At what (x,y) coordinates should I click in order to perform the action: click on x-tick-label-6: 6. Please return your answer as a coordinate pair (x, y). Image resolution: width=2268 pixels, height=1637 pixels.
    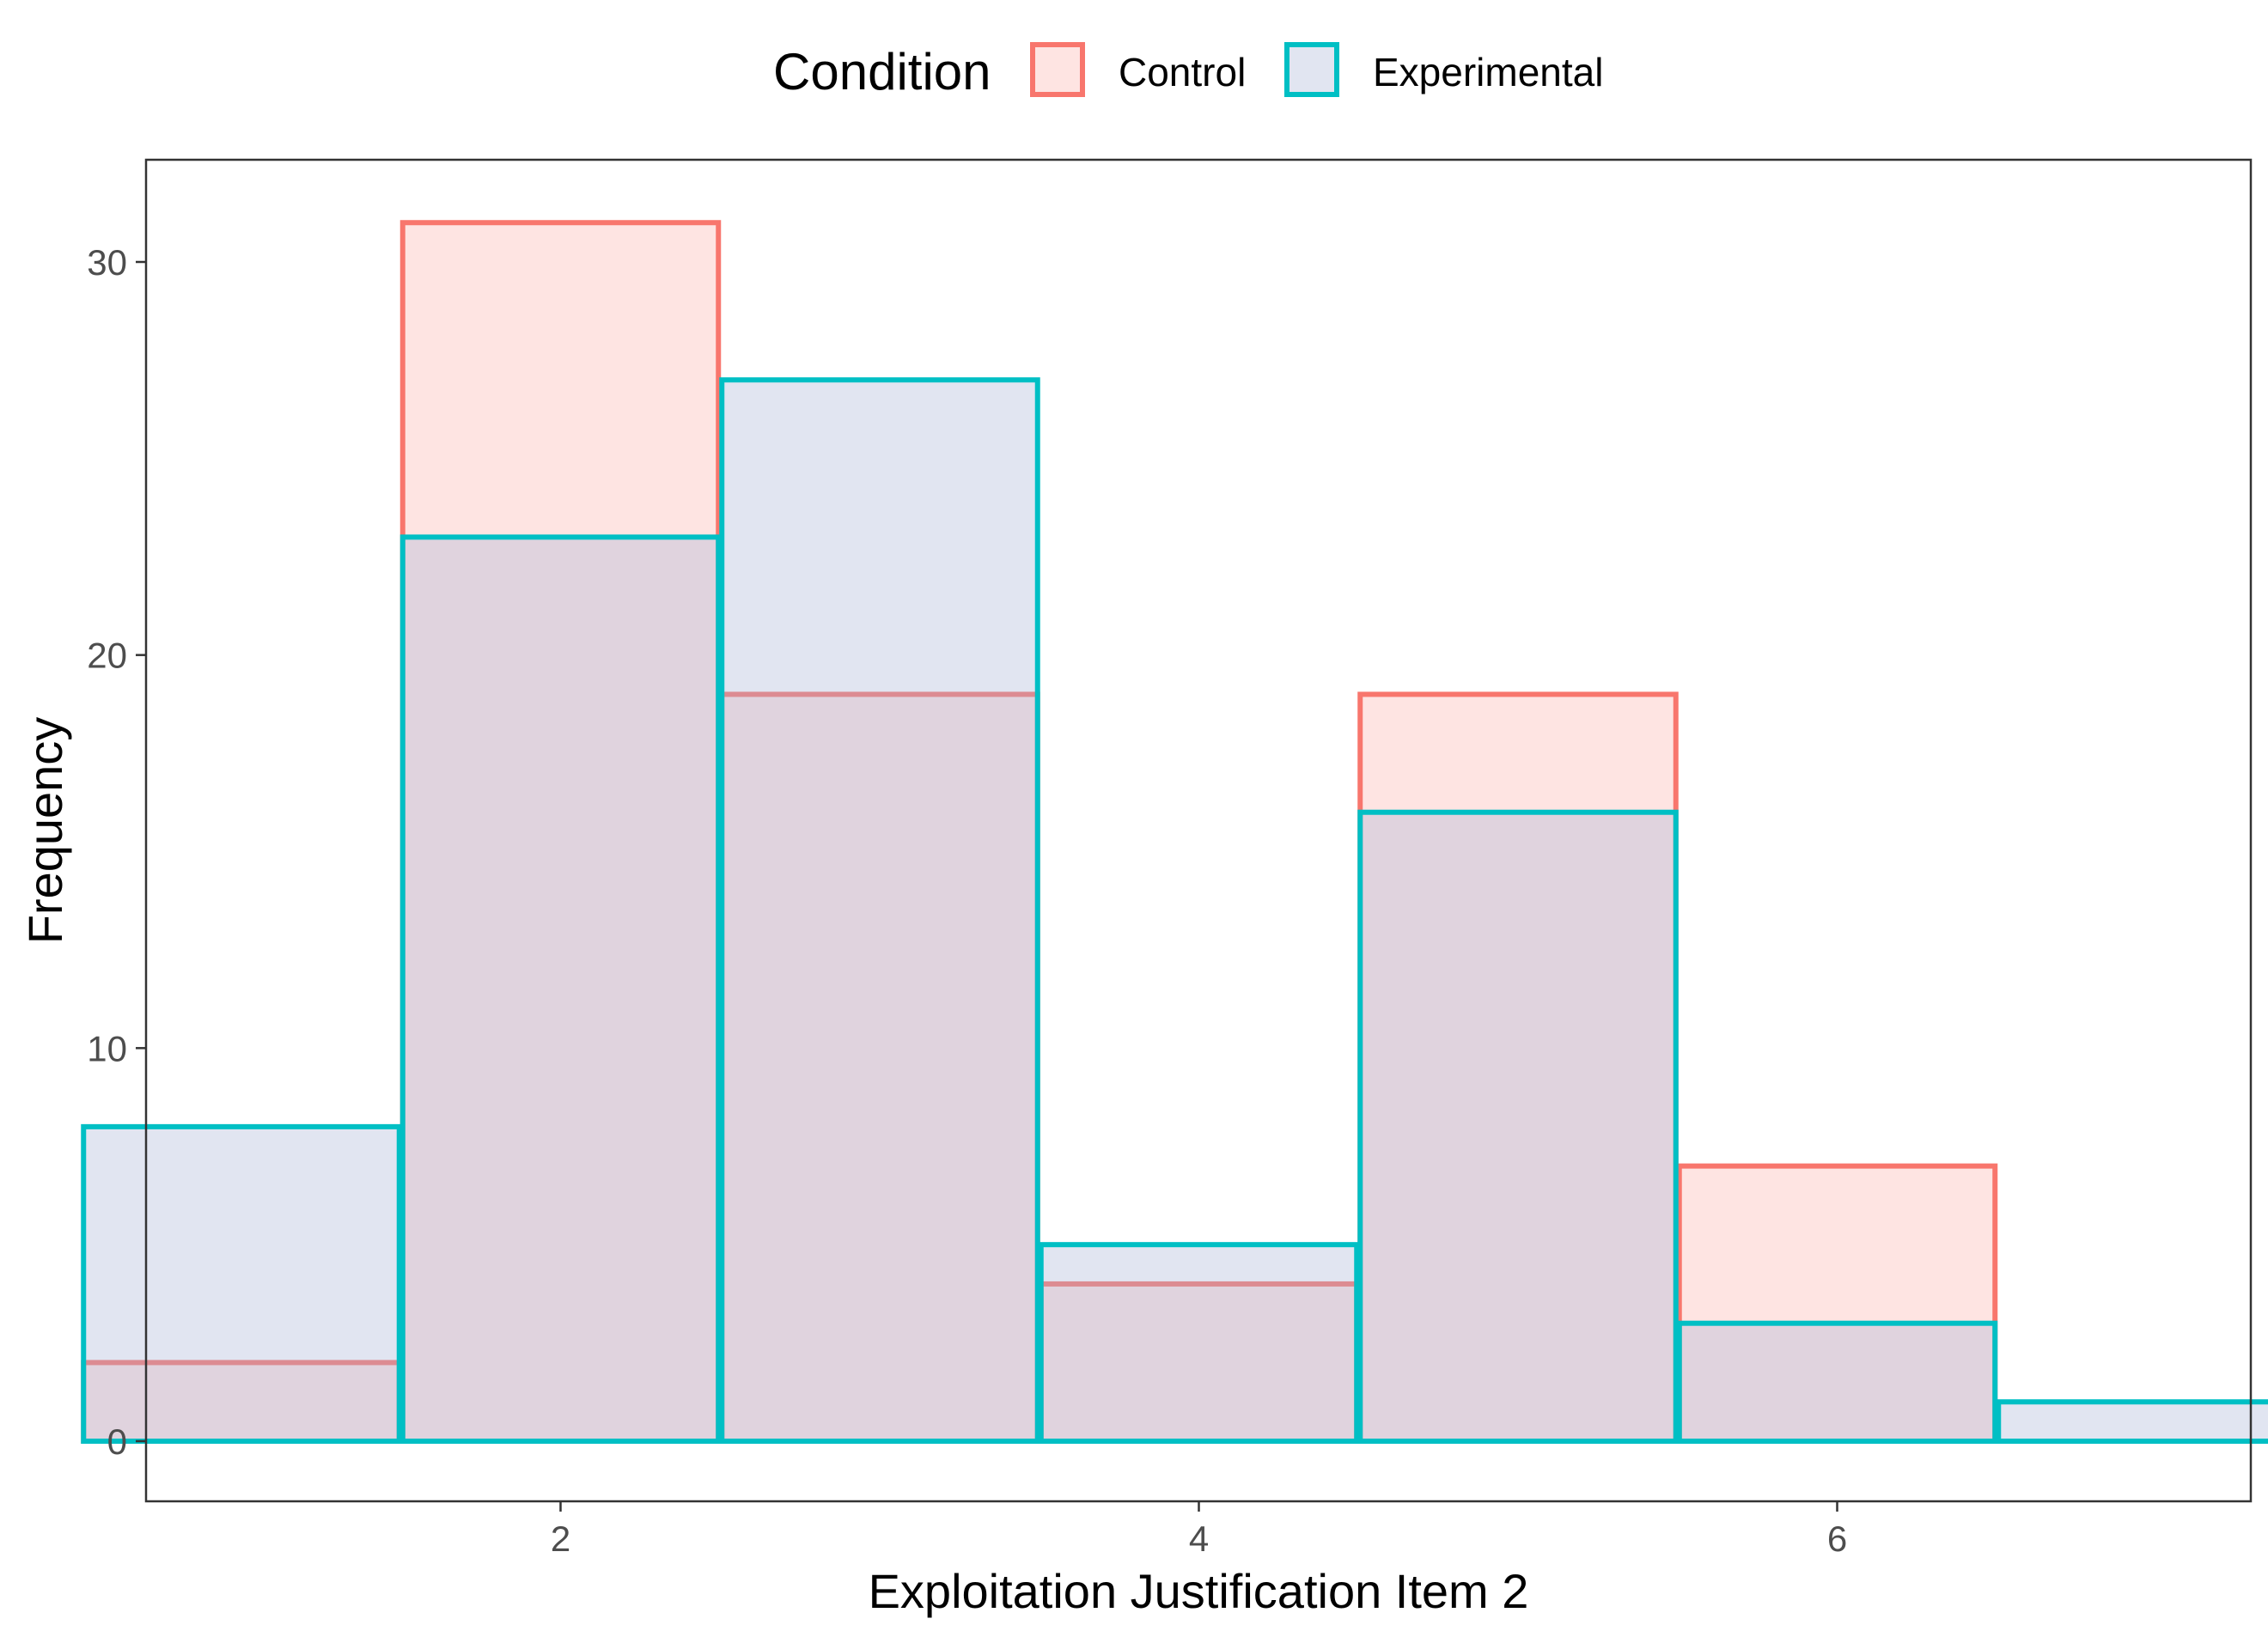
    Looking at the image, I should click on (1837, 1538).